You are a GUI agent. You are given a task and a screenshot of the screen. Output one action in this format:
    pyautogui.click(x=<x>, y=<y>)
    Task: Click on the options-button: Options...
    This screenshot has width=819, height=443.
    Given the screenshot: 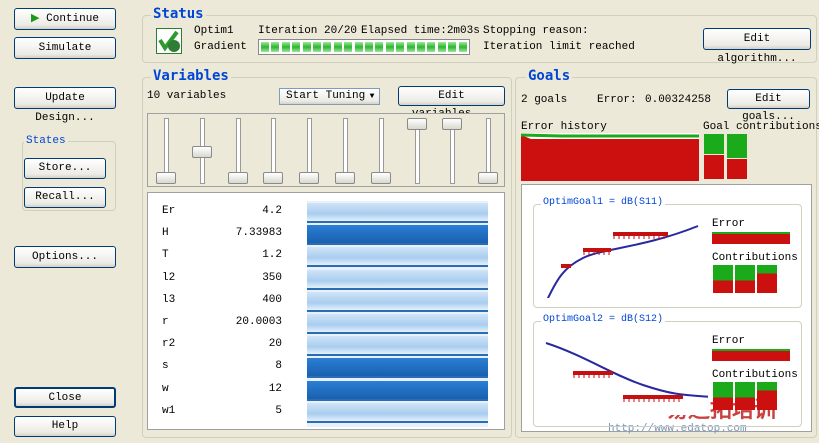 What is the action you would take?
    pyautogui.click(x=65, y=257)
    